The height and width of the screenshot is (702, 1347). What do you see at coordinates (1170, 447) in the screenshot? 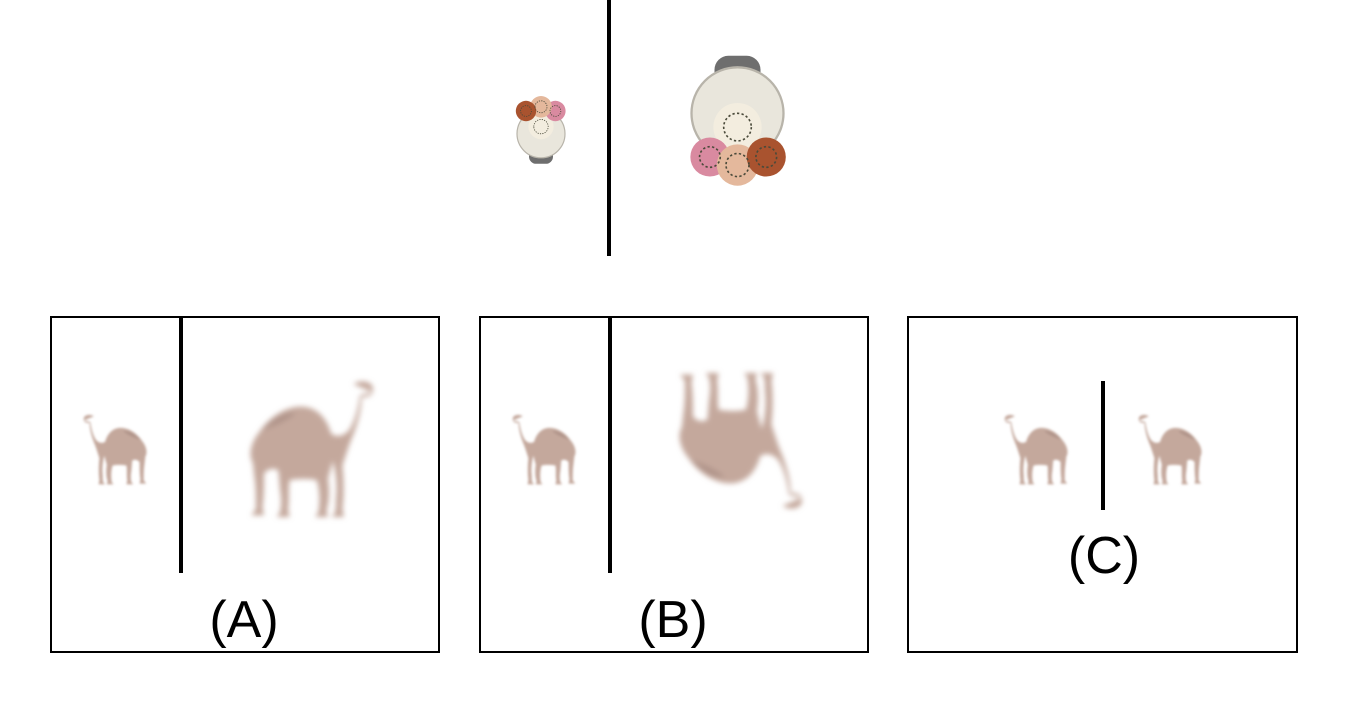
I see `option-c-right-camel-icon` at bounding box center [1170, 447].